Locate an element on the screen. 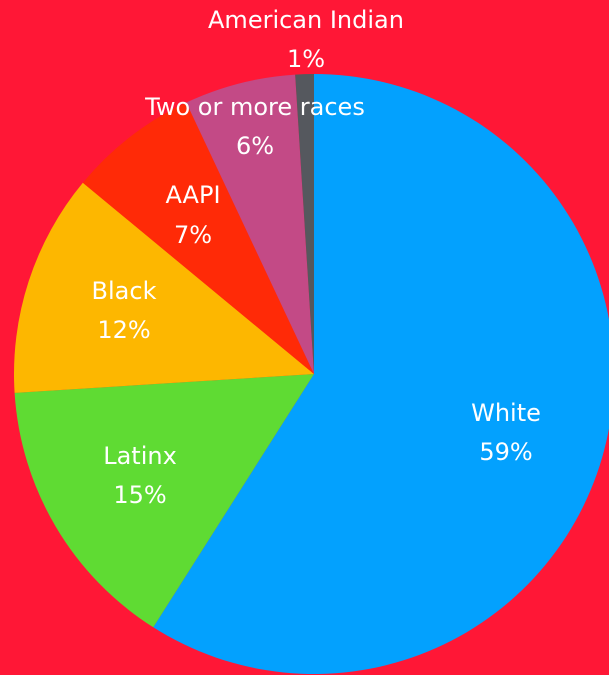 The height and width of the screenshot is (675, 609). value-two-or-more: 6% is located at coordinates (255, 146).